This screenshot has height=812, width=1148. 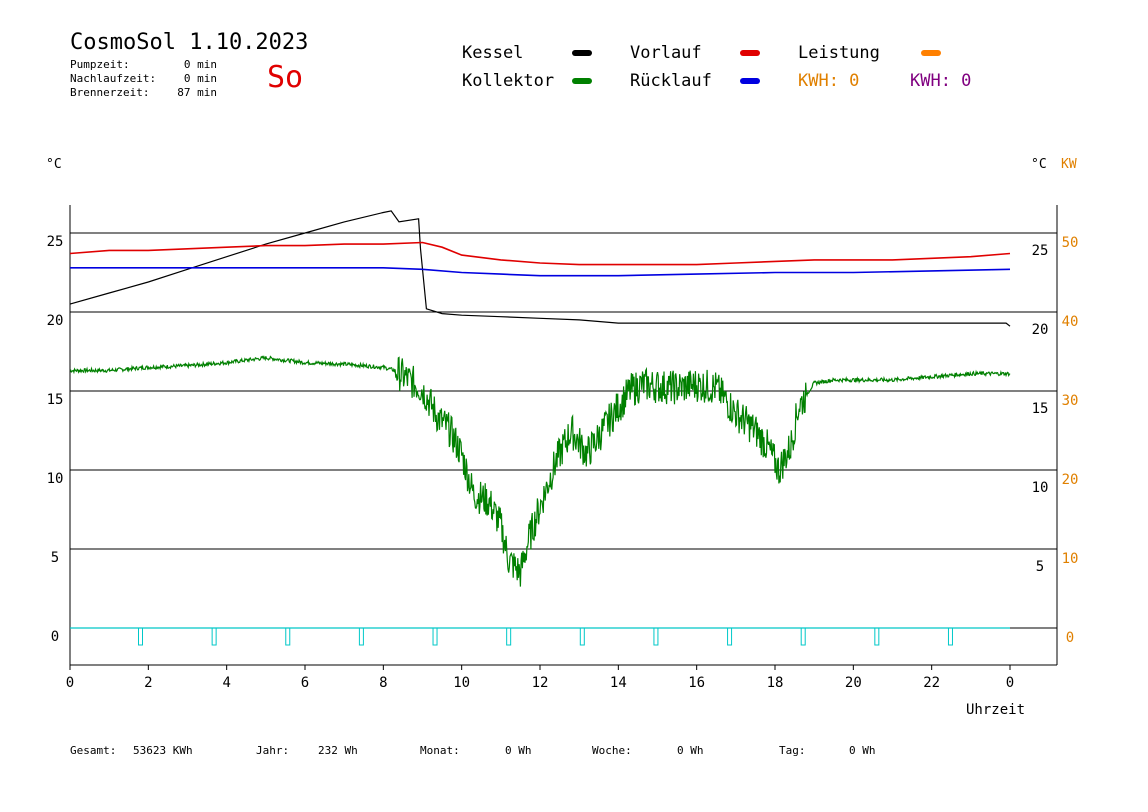 I want to click on stat-label-nachlaufzeit: Nachlaufzeit:, so click(x=113, y=78).